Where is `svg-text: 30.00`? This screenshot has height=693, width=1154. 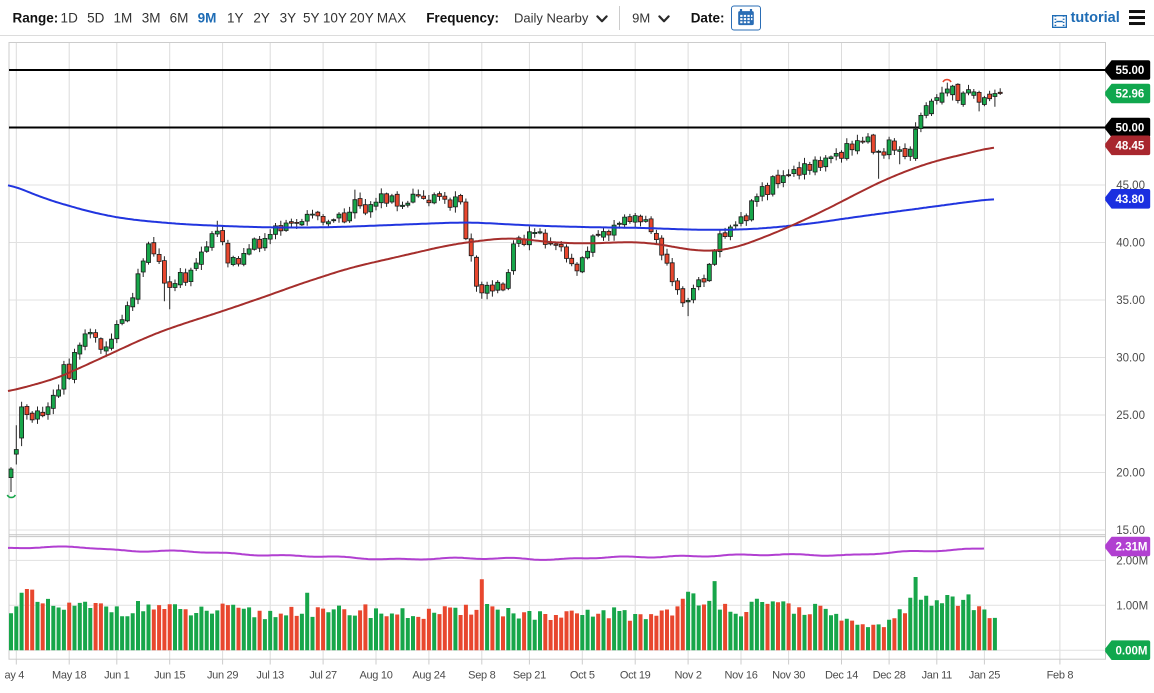 svg-text: 30.00 is located at coordinates (1130, 359).